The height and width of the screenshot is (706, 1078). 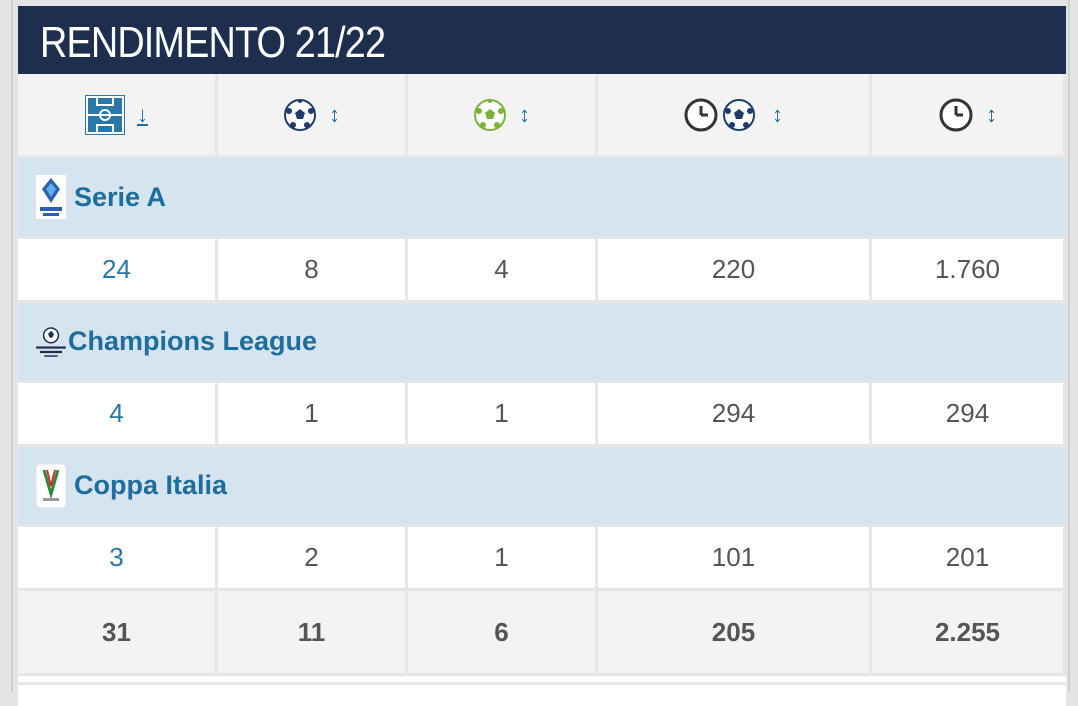 What do you see at coordinates (51, 197) in the screenshot?
I see `serie-a-logo` at bounding box center [51, 197].